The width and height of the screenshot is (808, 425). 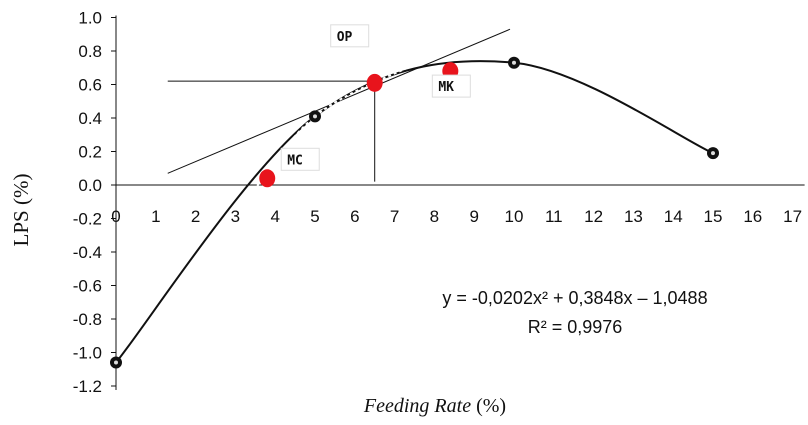 What do you see at coordinates (673, 216) in the screenshot?
I see `x-tick-label: 14` at bounding box center [673, 216].